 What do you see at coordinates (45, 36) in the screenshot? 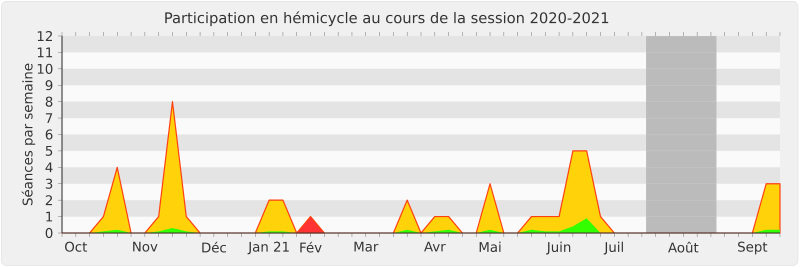
I see `y-tick-label: 12` at bounding box center [45, 36].